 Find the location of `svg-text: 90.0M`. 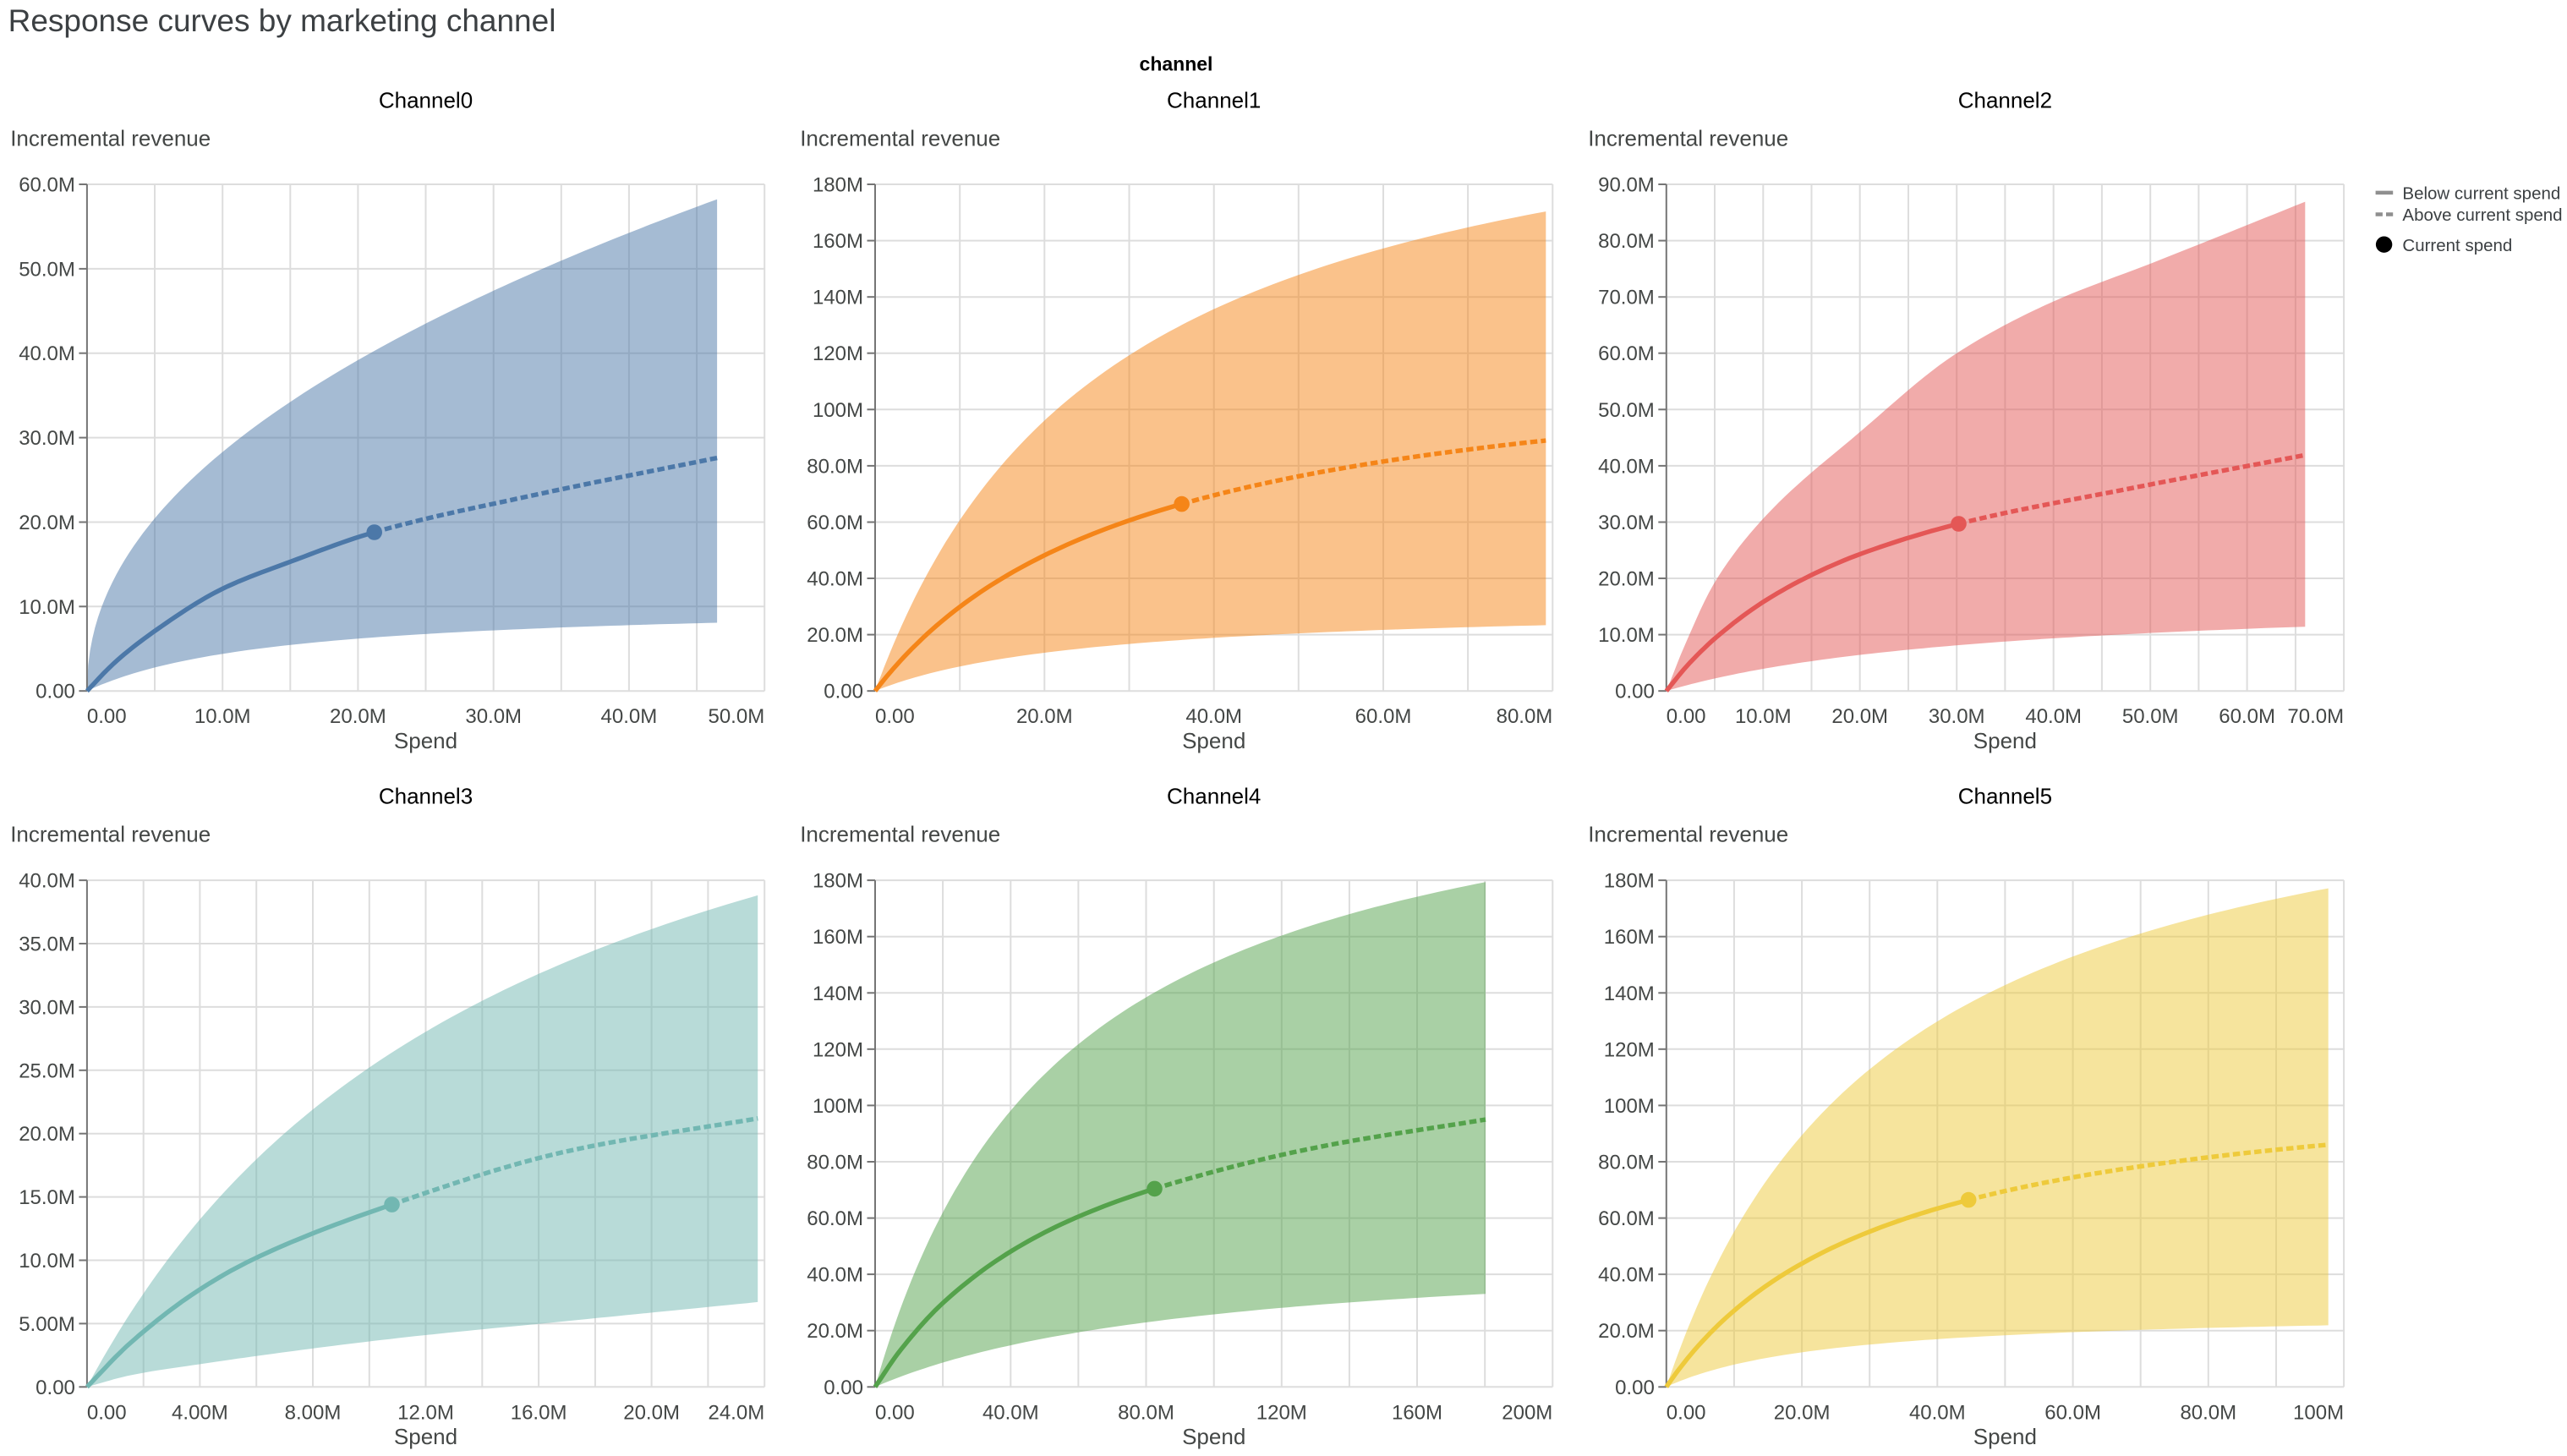

svg-text: 90.0M is located at coordinates (1626, 185).